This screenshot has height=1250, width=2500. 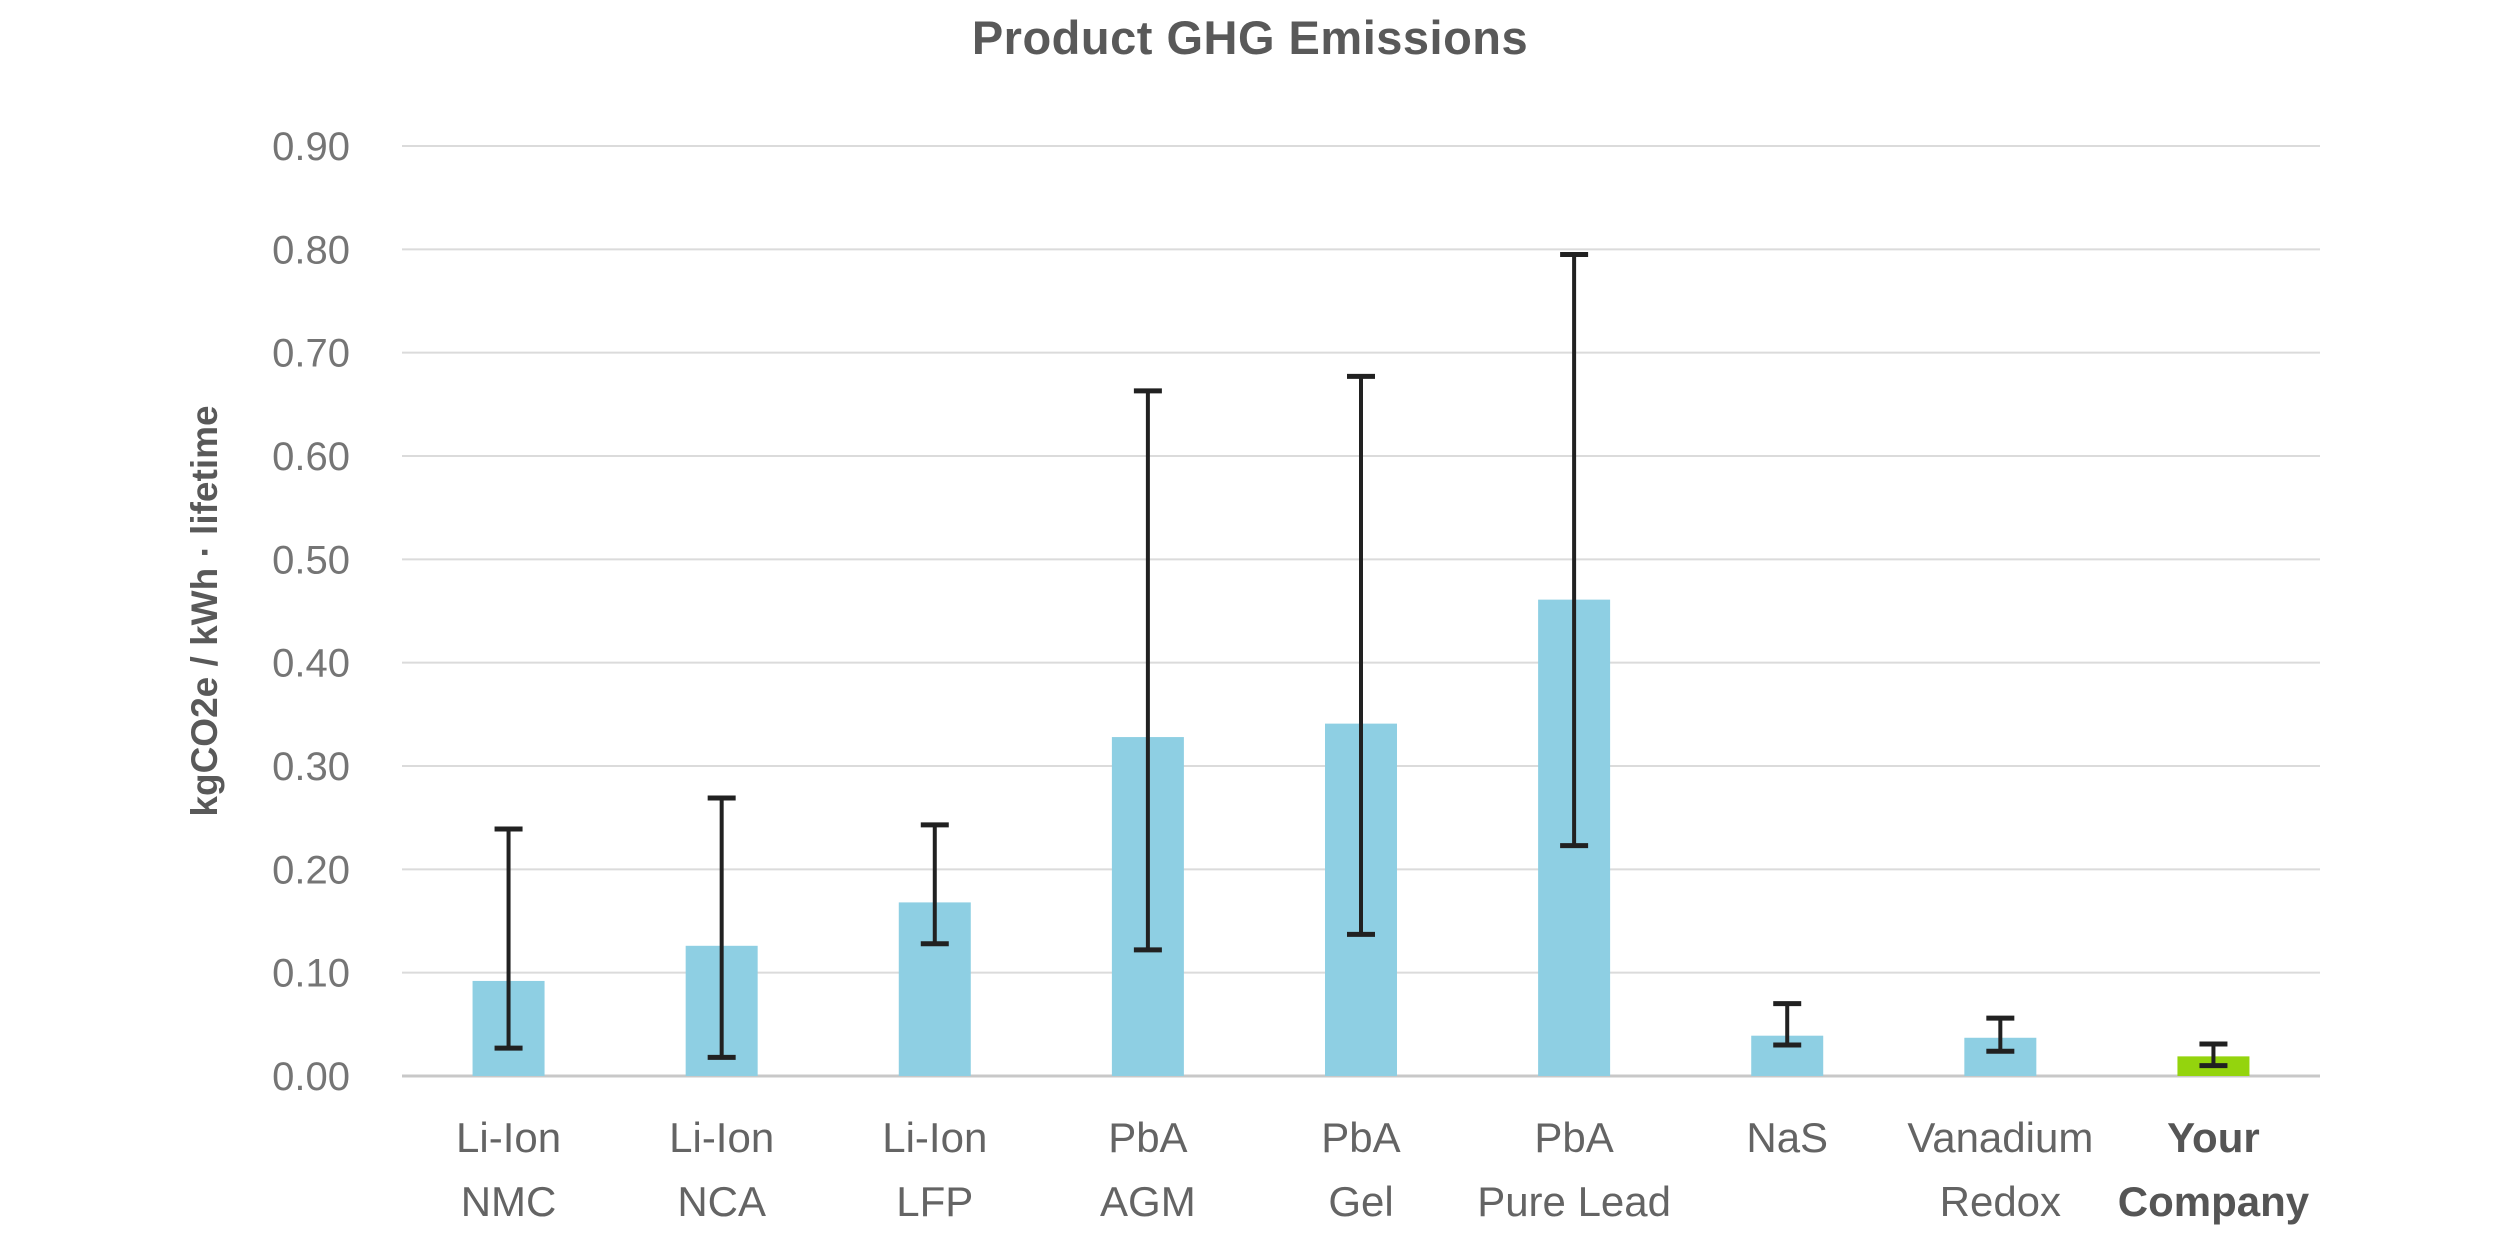 What do you see at coordinates (311, 147) in the screenshot?
I see `y-tick-label-0-90: 0.90` at bounding box center [311, 147].